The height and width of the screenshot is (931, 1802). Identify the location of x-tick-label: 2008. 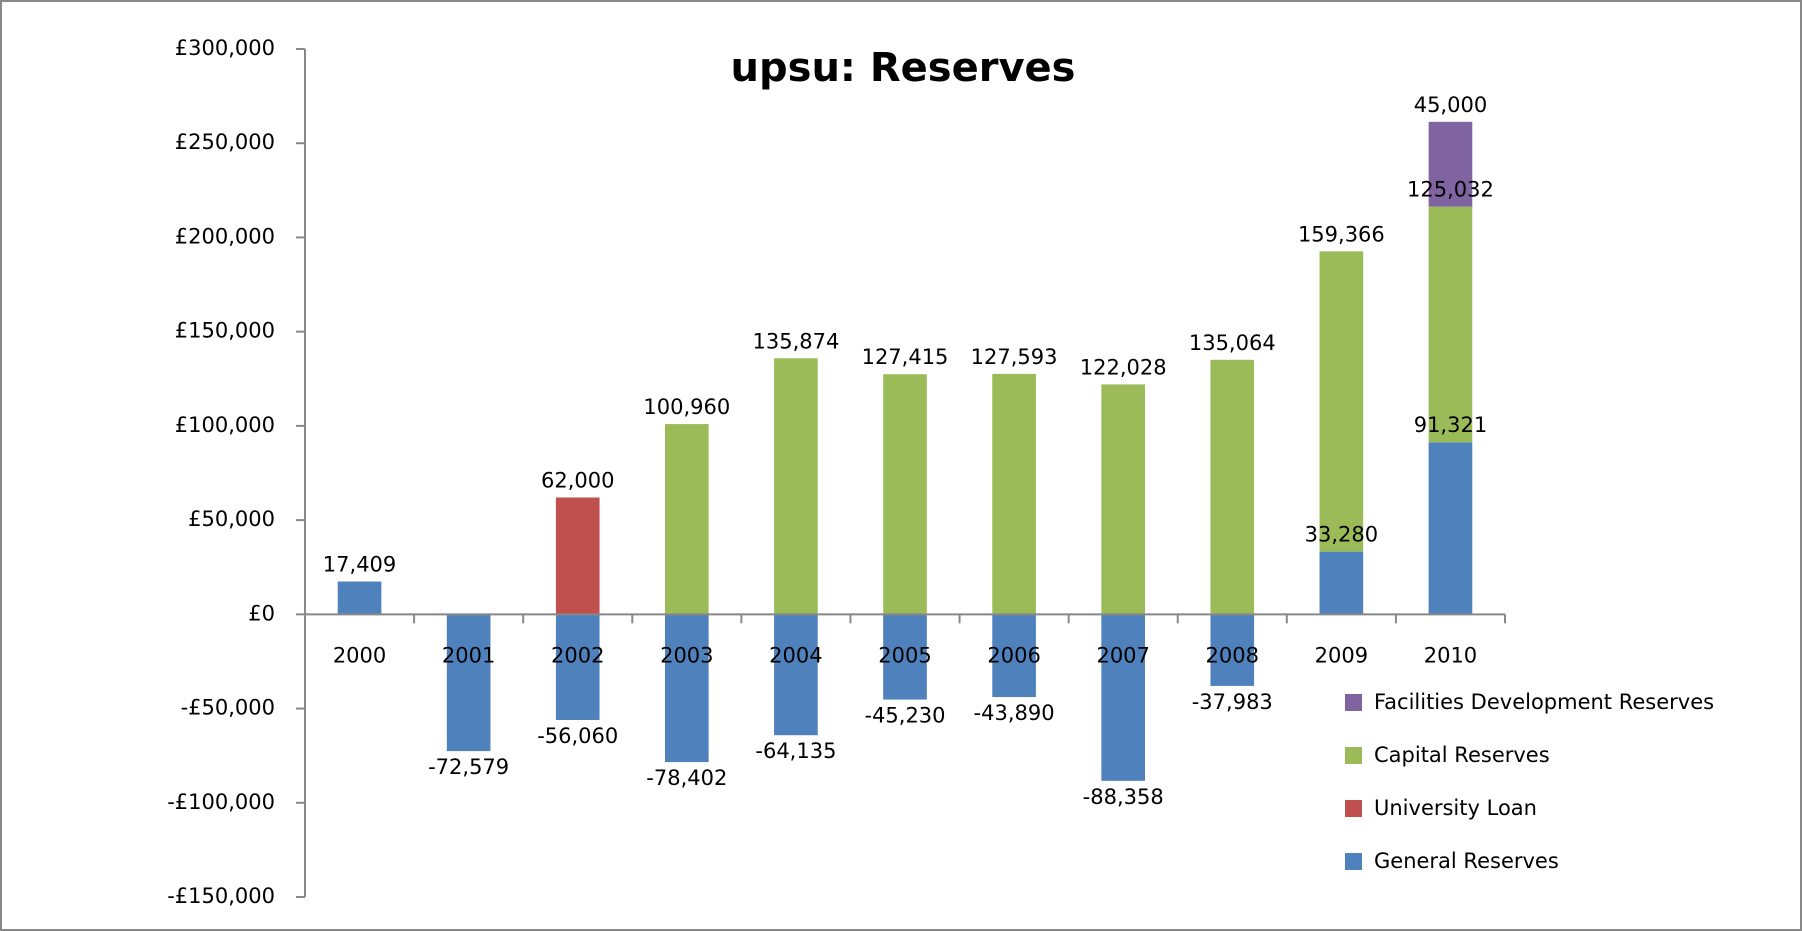
(1232, 655).